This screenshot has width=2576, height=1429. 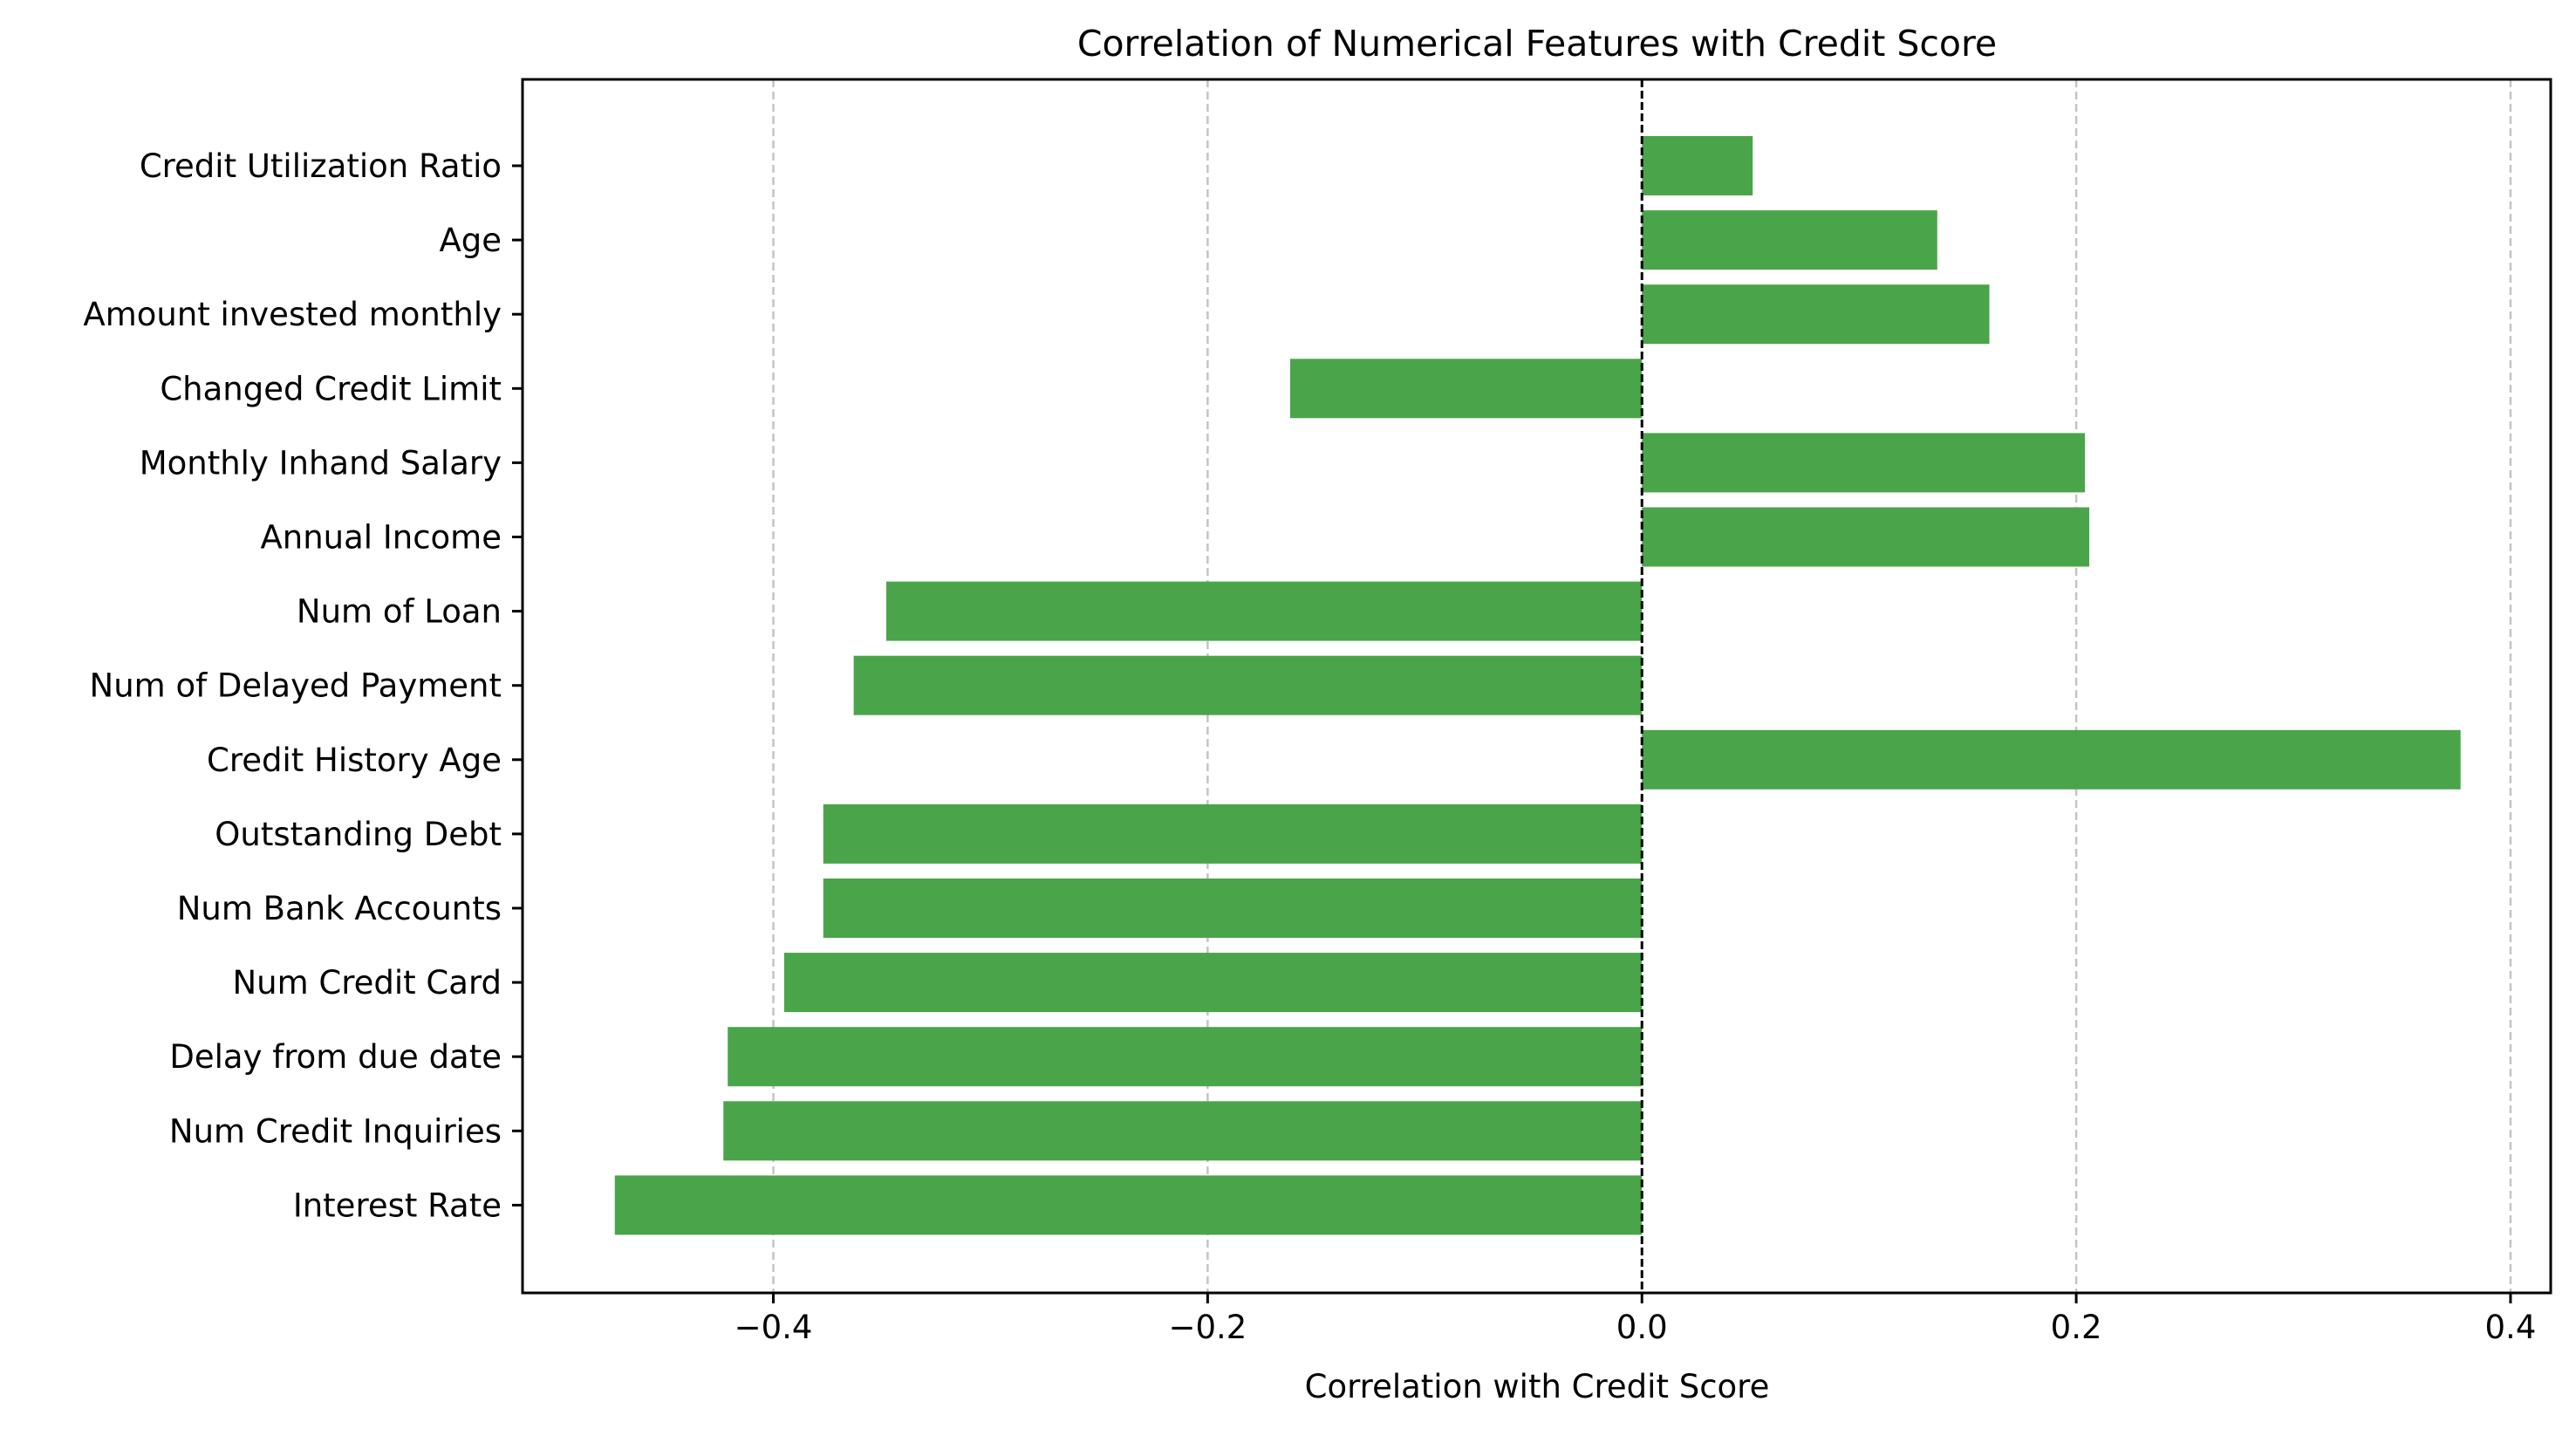 I want to click on y-tick-label: Num of Loan, so click(x=399, y=612).